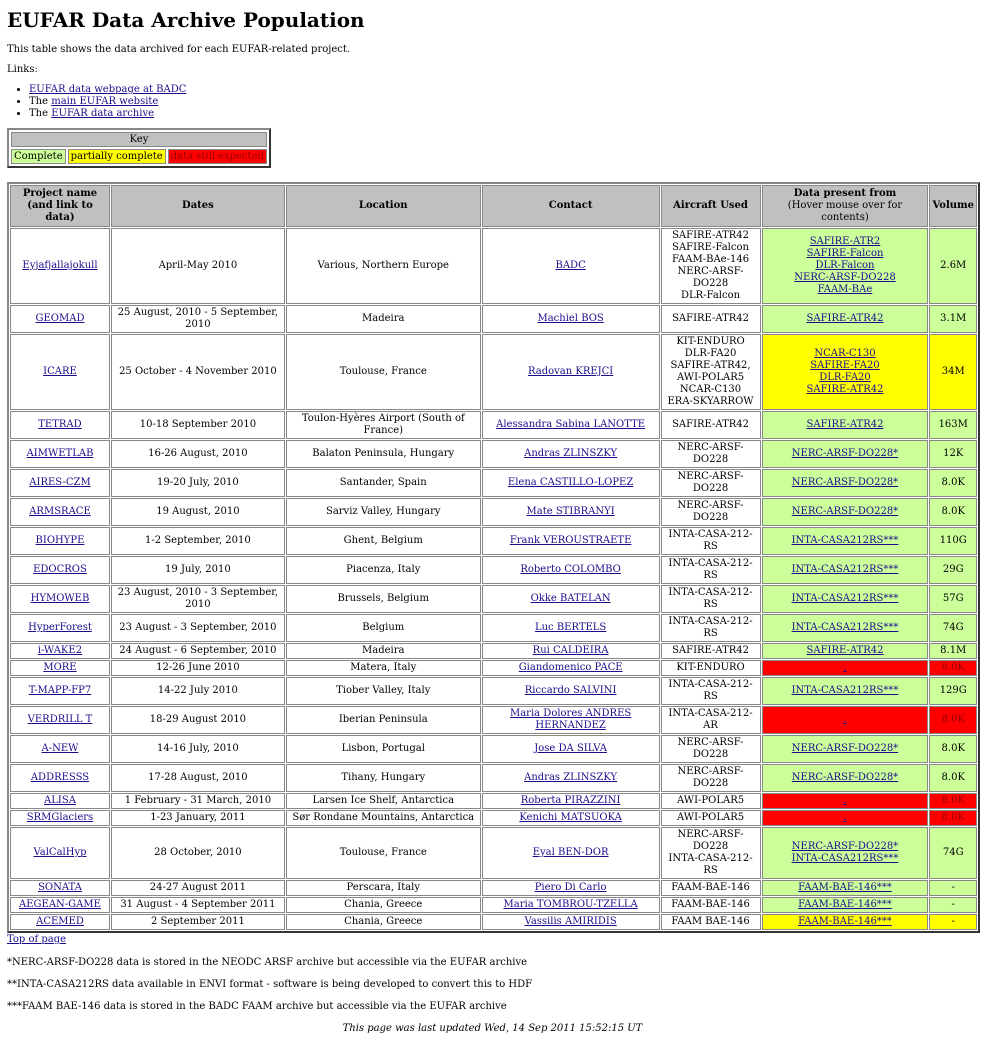 The image size is (985, 1040). I want to click on contact-link: Mate STIBRANYI, so click(570, 511).